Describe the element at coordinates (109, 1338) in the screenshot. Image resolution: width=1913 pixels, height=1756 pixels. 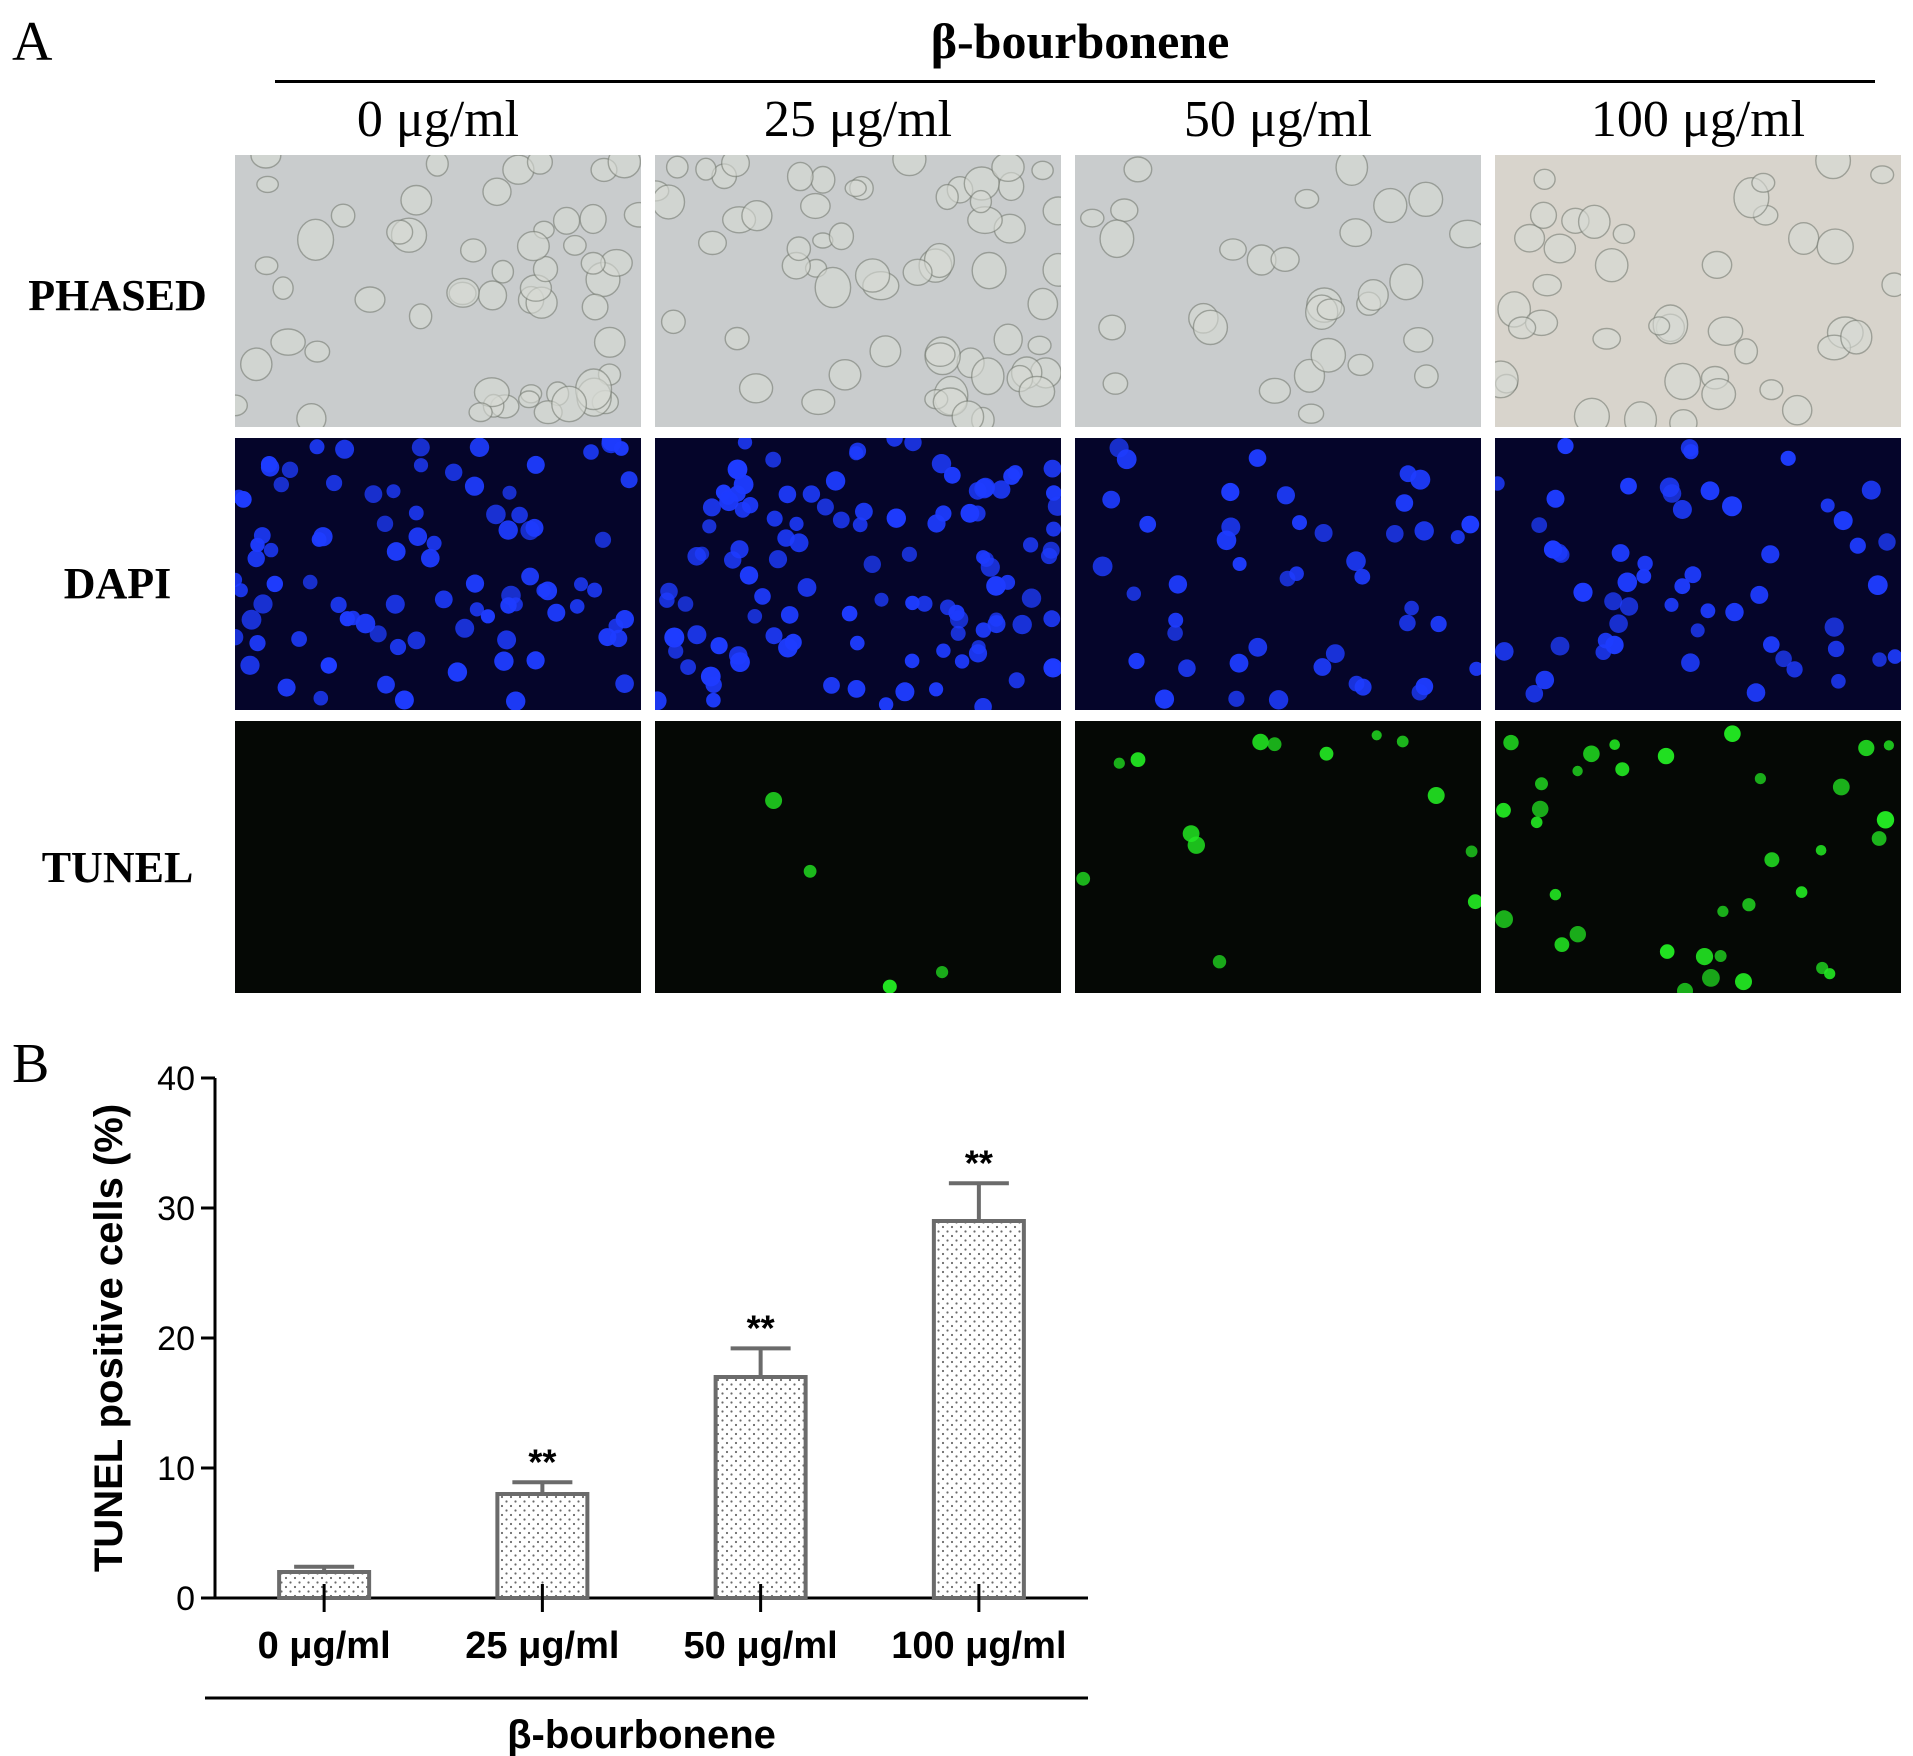
I see `y-axis-label: TUNEL positive cells (%)` at that location.